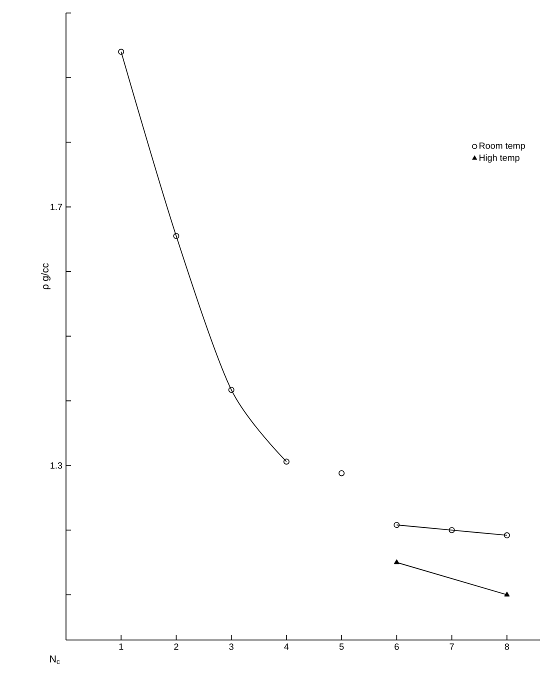 This screenshot has width=542, height=679. I want to click on x-tick-label: 8, so click(507, 647).